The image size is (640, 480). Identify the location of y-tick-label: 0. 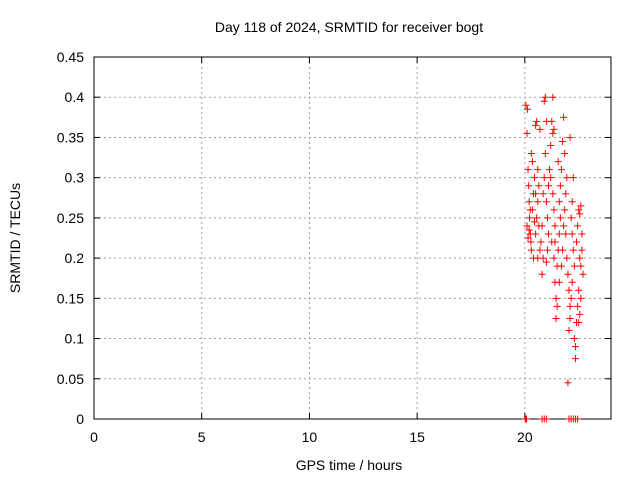
(80, 419).